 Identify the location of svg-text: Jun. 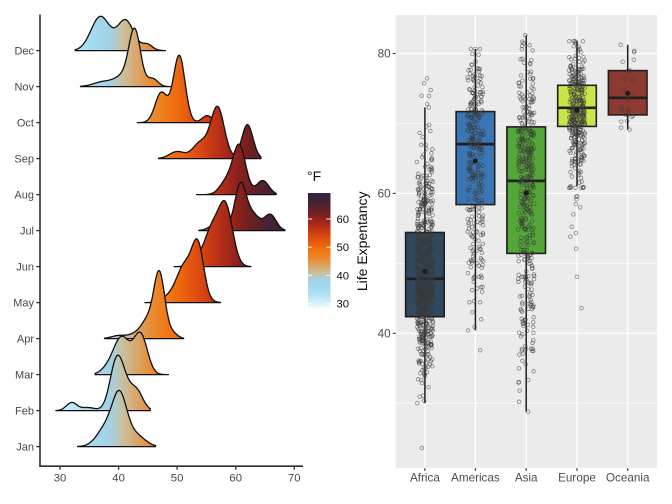
(25, 267).